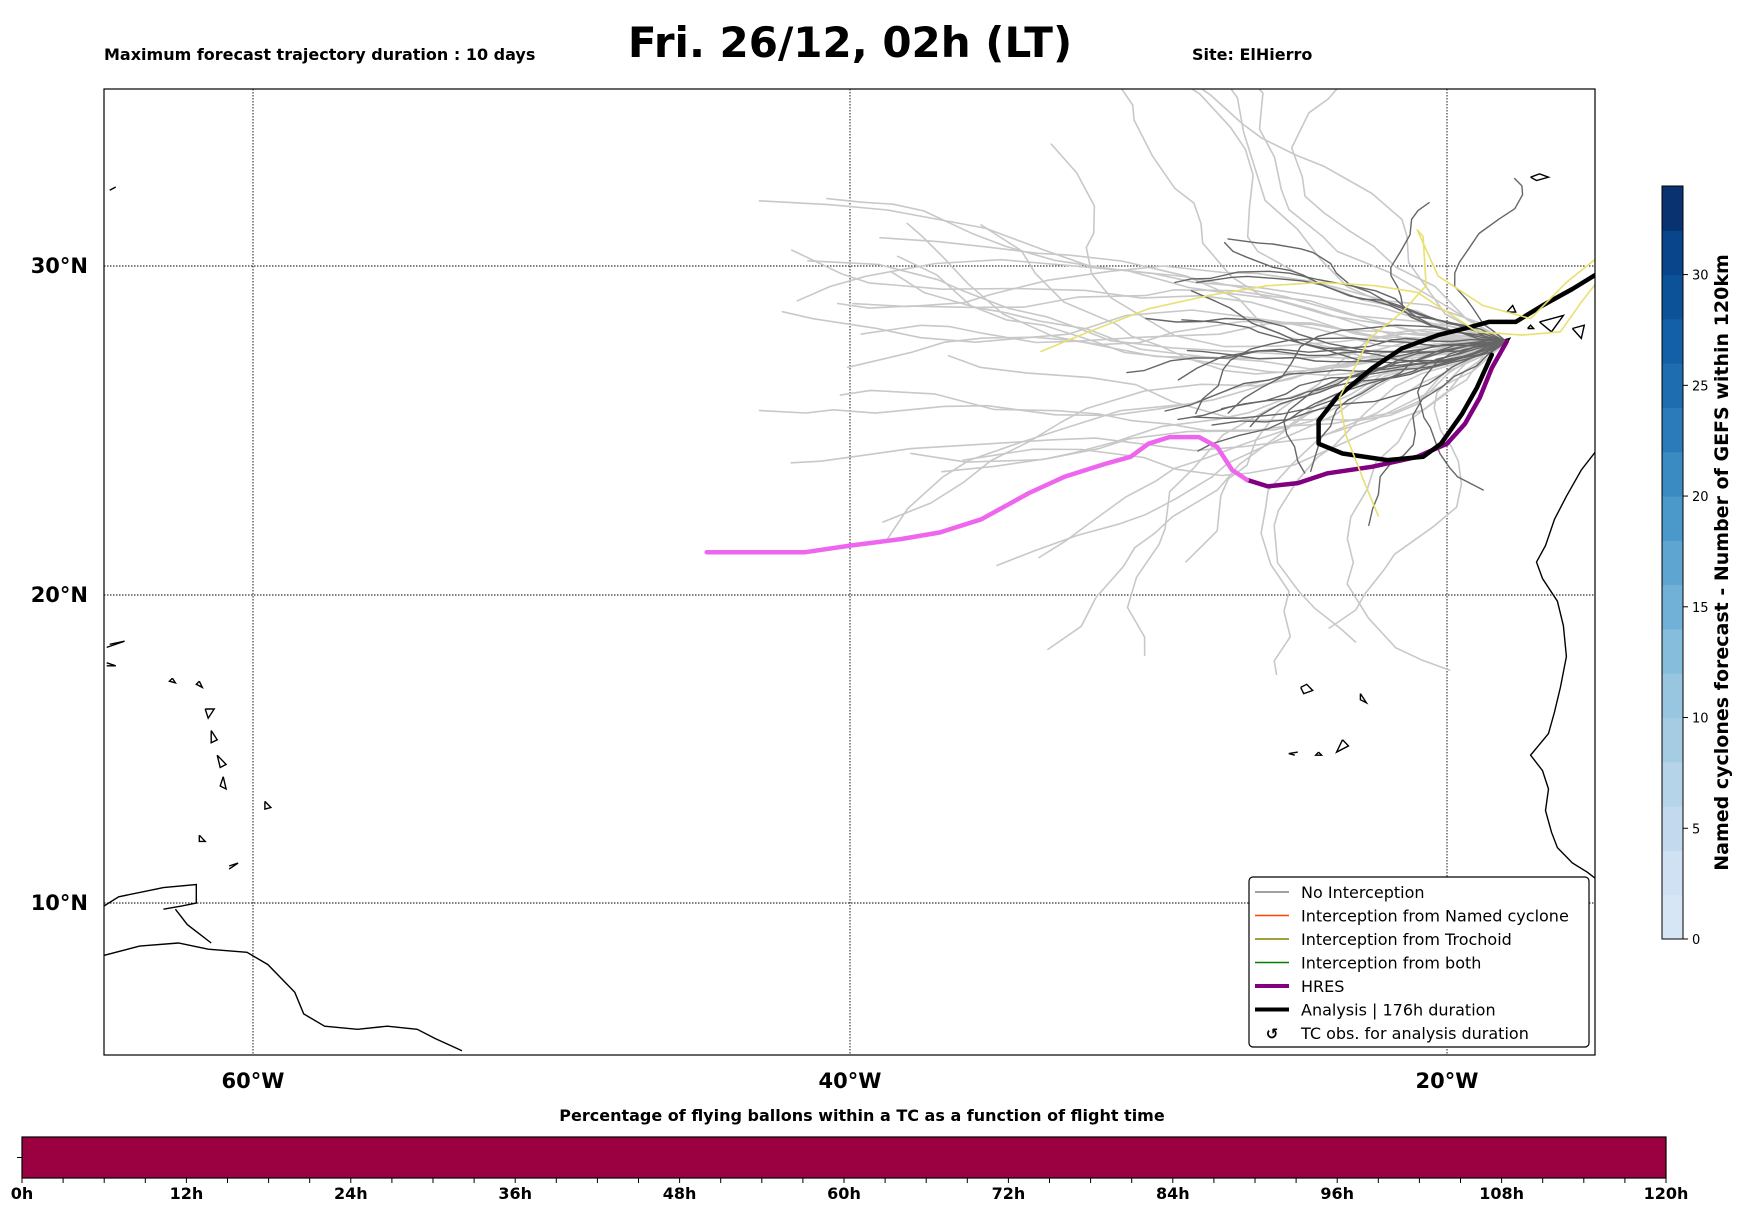 The width and height of the screenshot is (1748, 1213). I want to click on tc-bar-xtick-label: 12h, so click(187, 1193).